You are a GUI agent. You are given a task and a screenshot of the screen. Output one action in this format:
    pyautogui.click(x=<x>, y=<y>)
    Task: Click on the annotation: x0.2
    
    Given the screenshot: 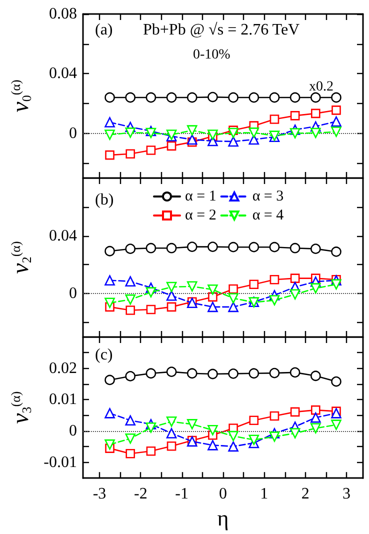 What is the action you would take?
    pyautogui.click(x=321, y=87)
    